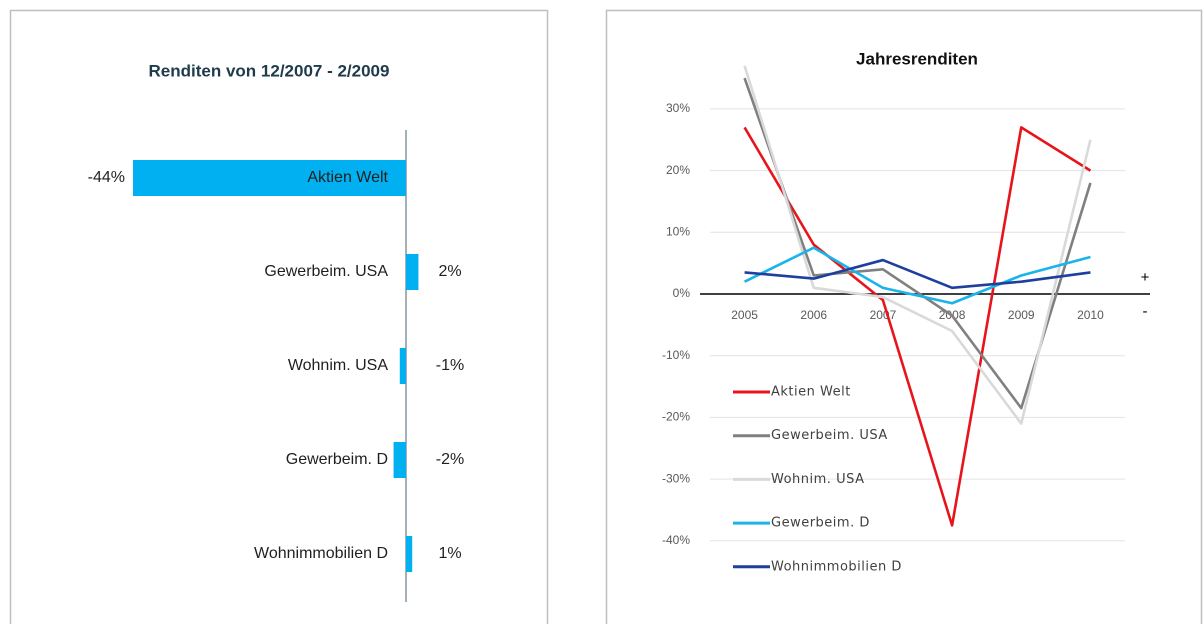 This screenshot has width=1204, height=624. I want to click on category-label: Gewerbeim. USA, so click(326, 271).